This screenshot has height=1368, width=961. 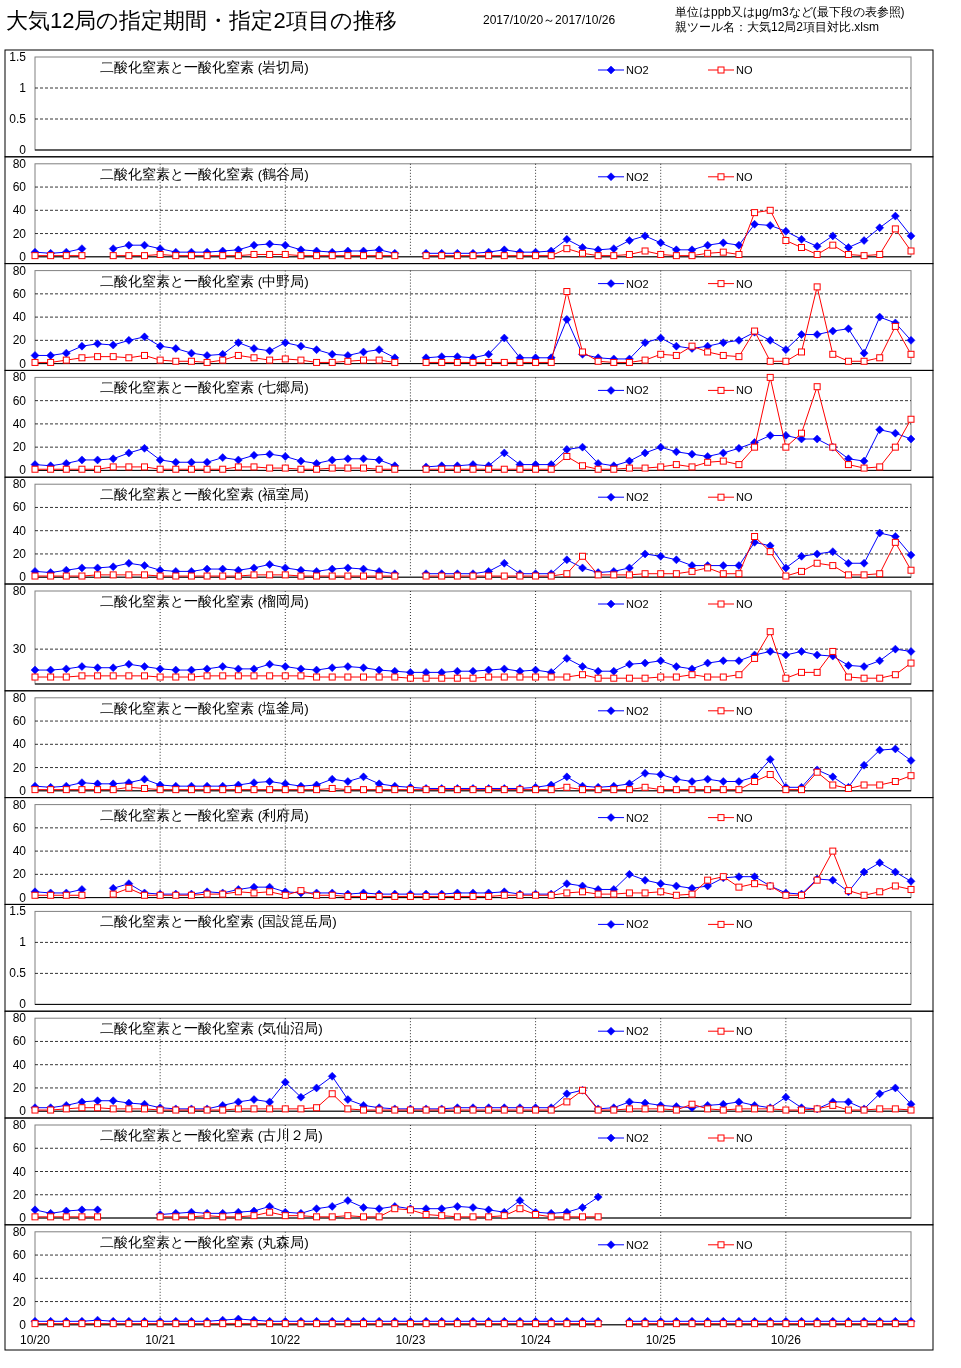 I want to click on x-tick-label: 10/24, so click(x=535, y=1339).